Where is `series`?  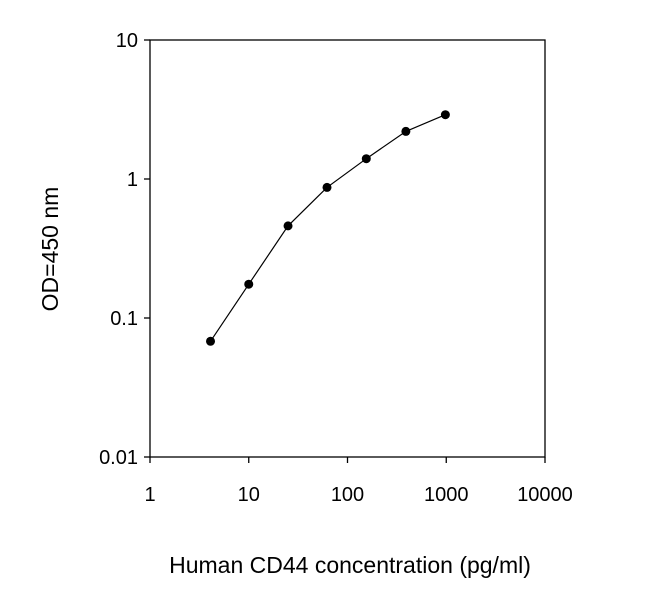
series is located at coordinates (328, 228).